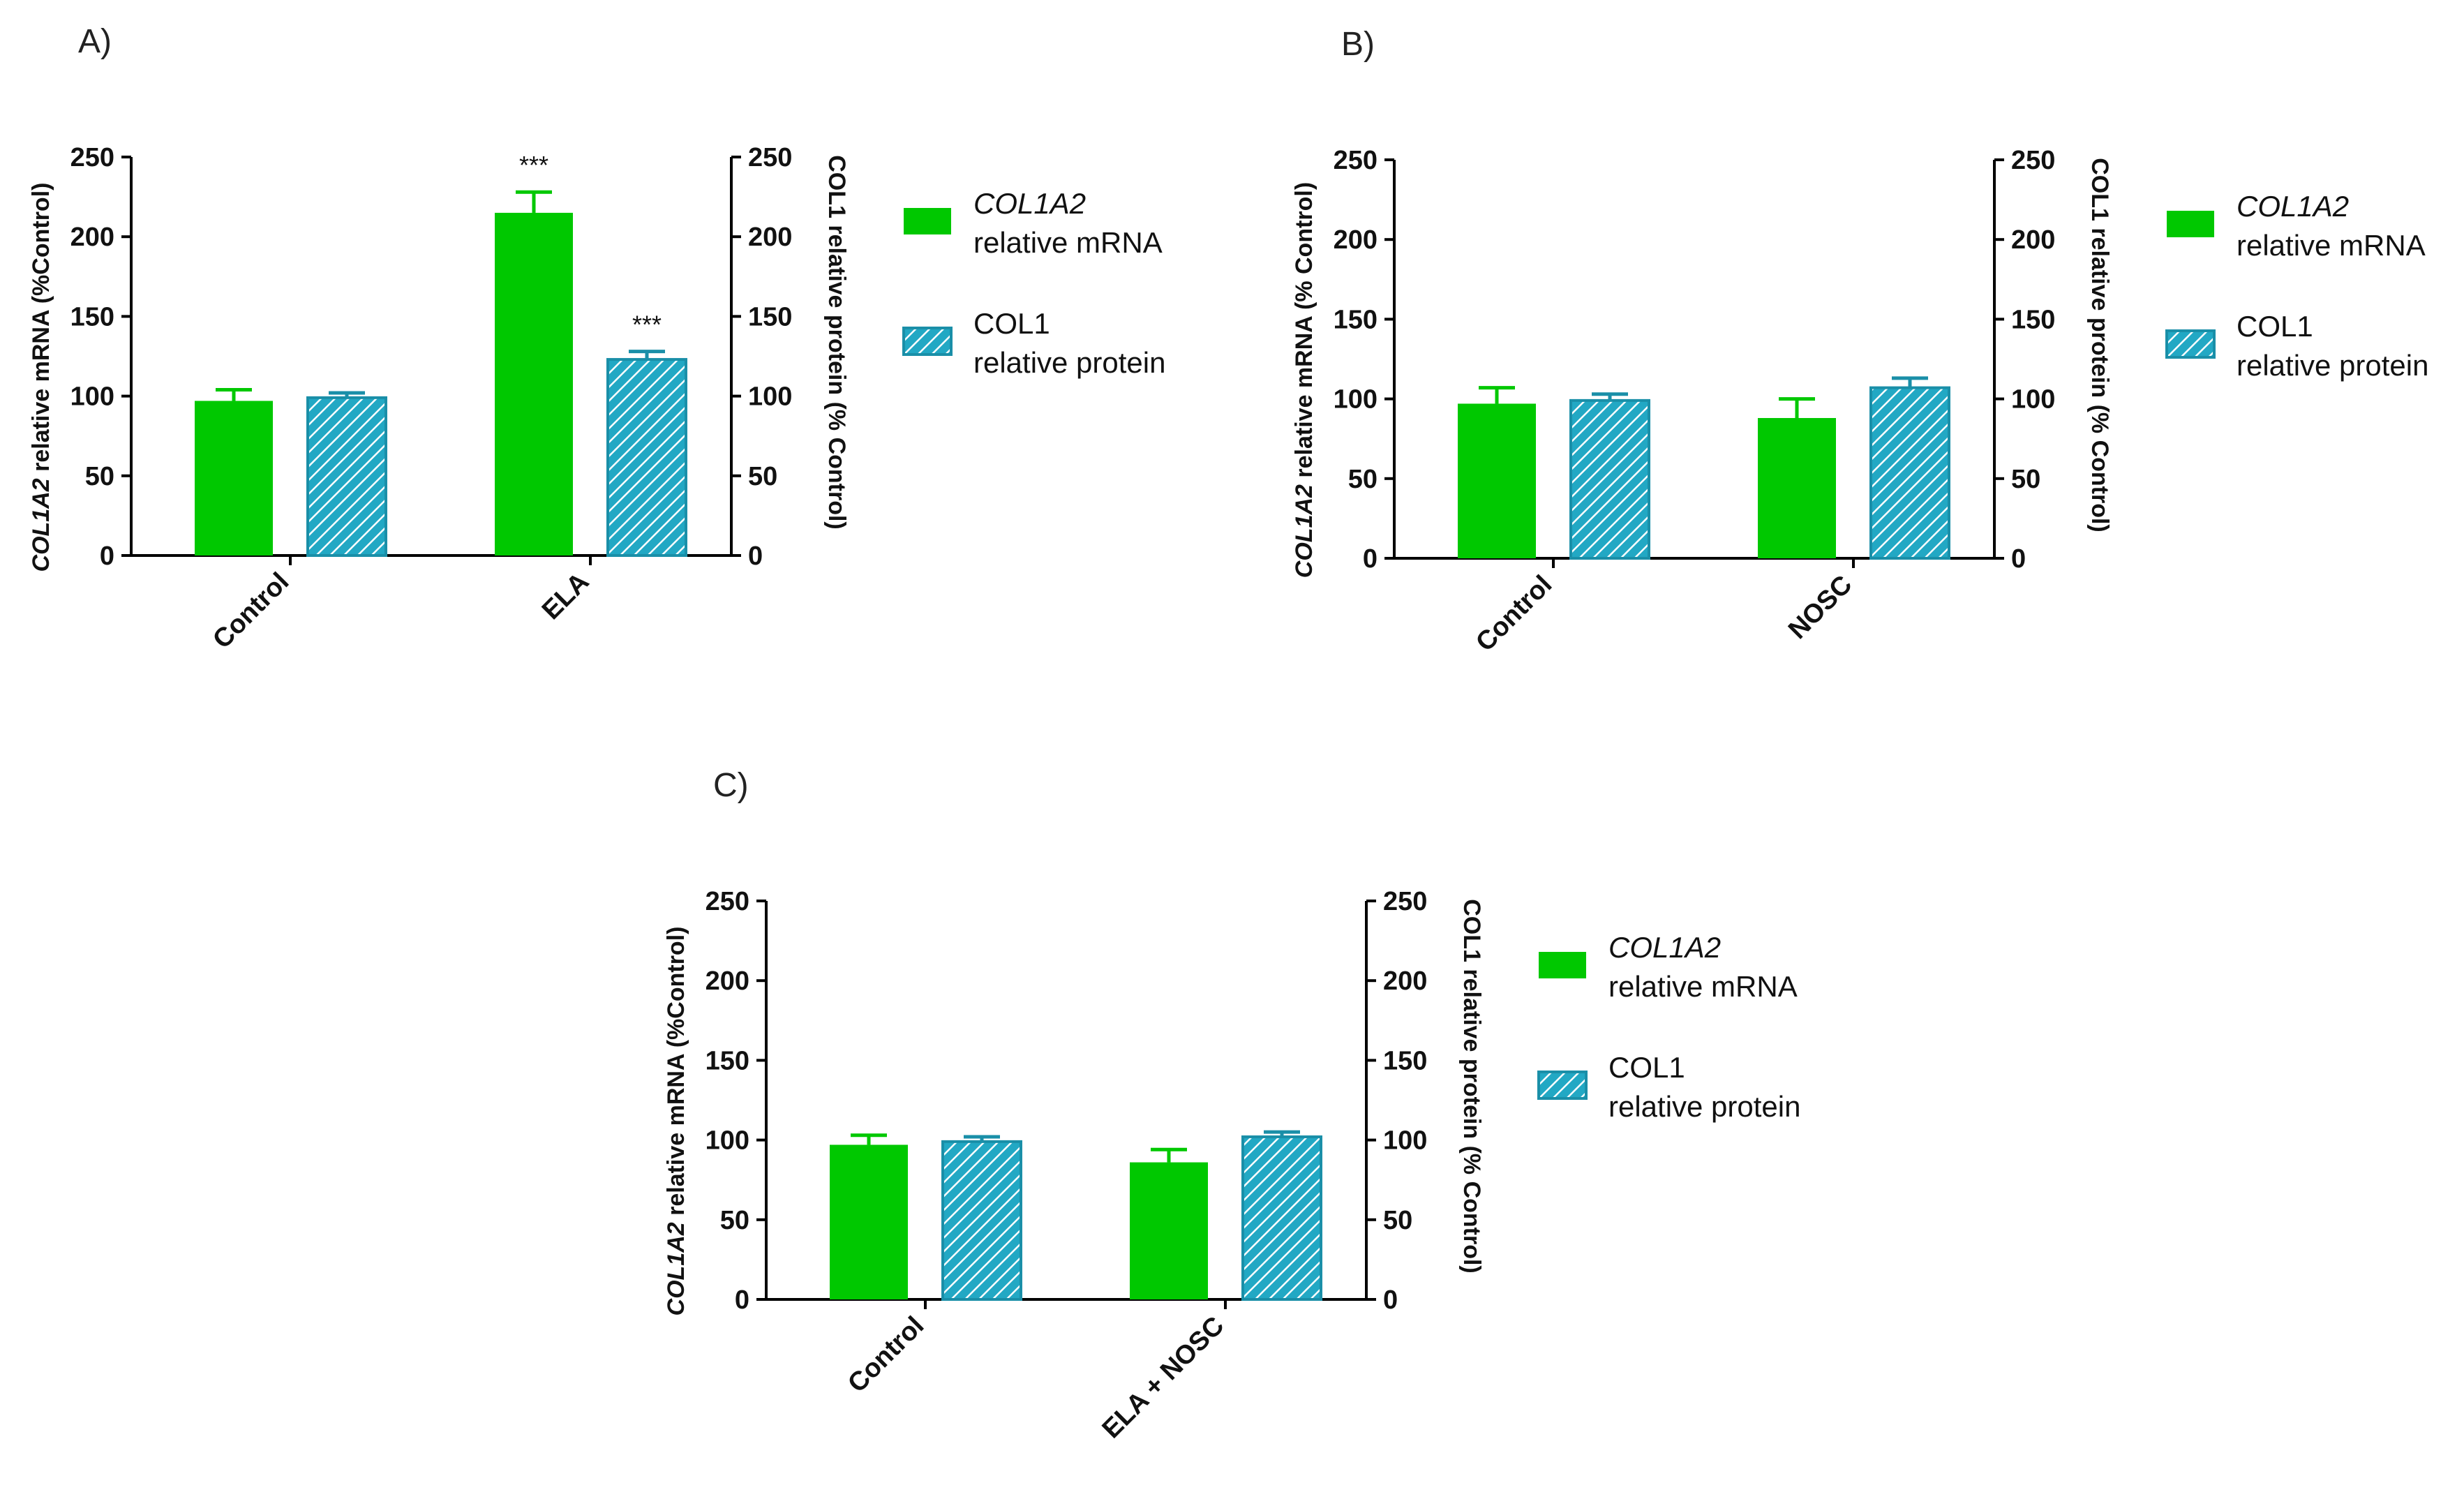  Describe the element at coordinates (646, 458) in the screenshot. I see `bar-protein-ela` at that location.